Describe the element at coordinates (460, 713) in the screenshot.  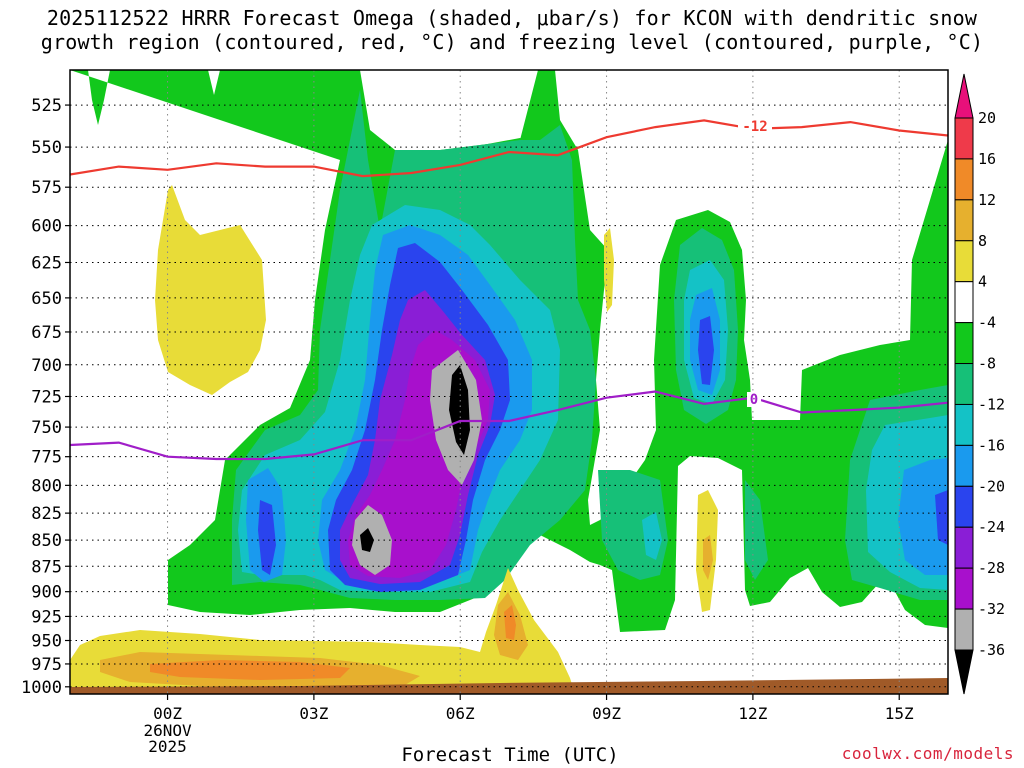
I see `x-tick-label: 06Z` at that location.